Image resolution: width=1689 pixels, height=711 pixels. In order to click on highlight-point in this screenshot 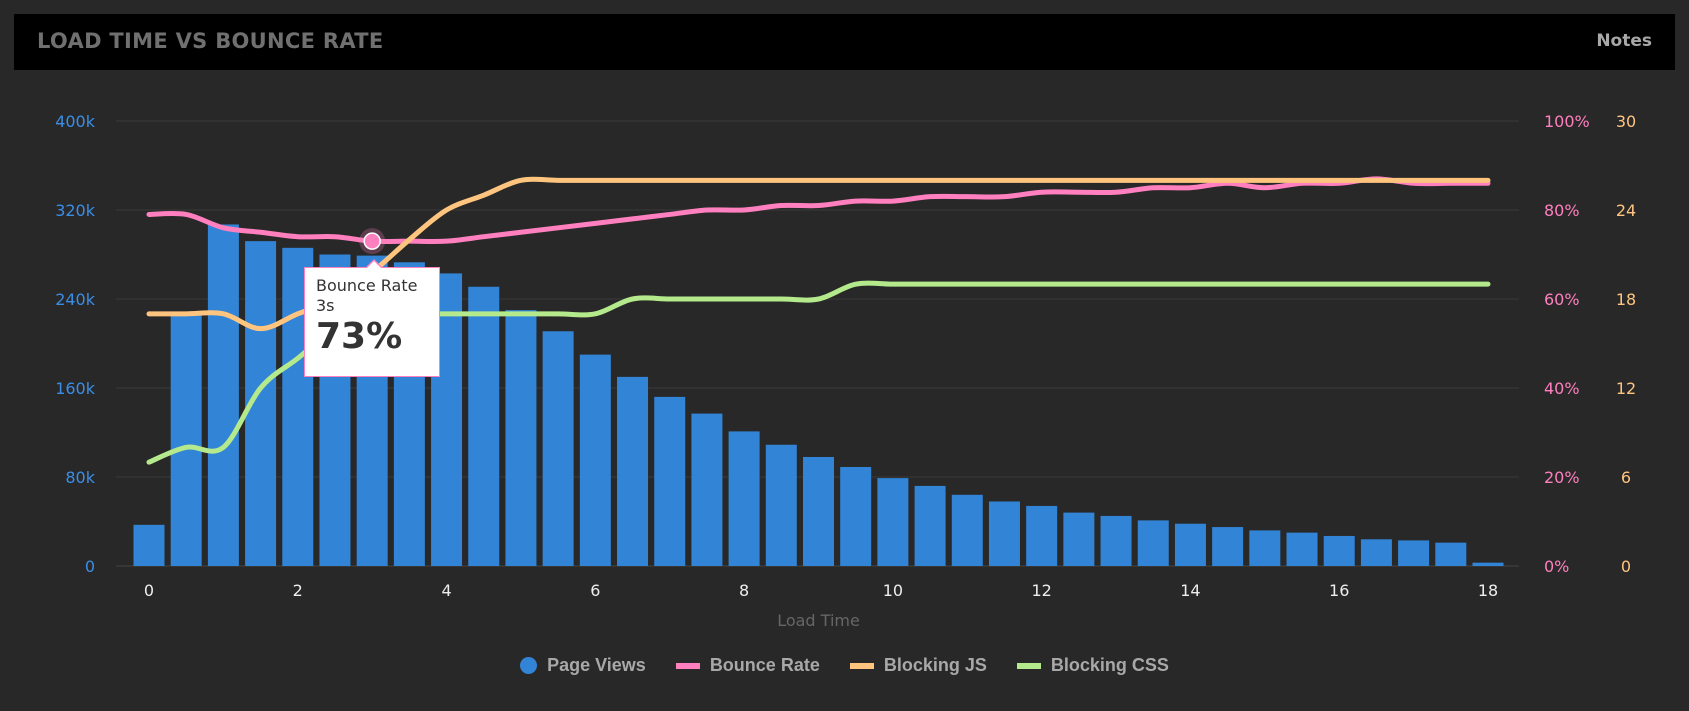, I will do `click(372, 241)`.